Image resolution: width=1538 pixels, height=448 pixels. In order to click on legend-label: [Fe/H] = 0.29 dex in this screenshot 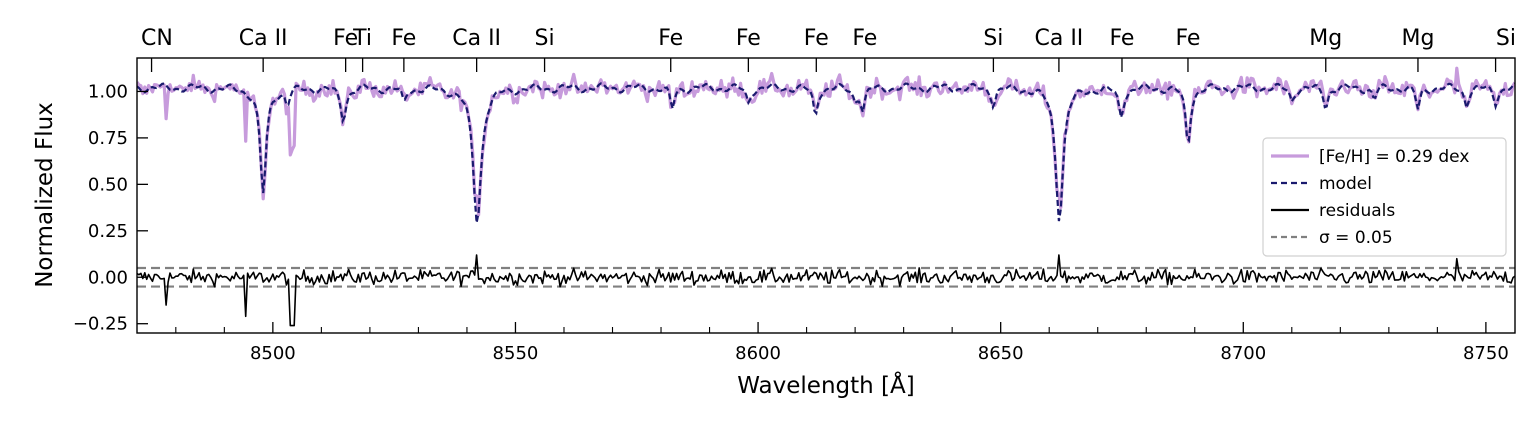, I will do `click(1394, 157)`.